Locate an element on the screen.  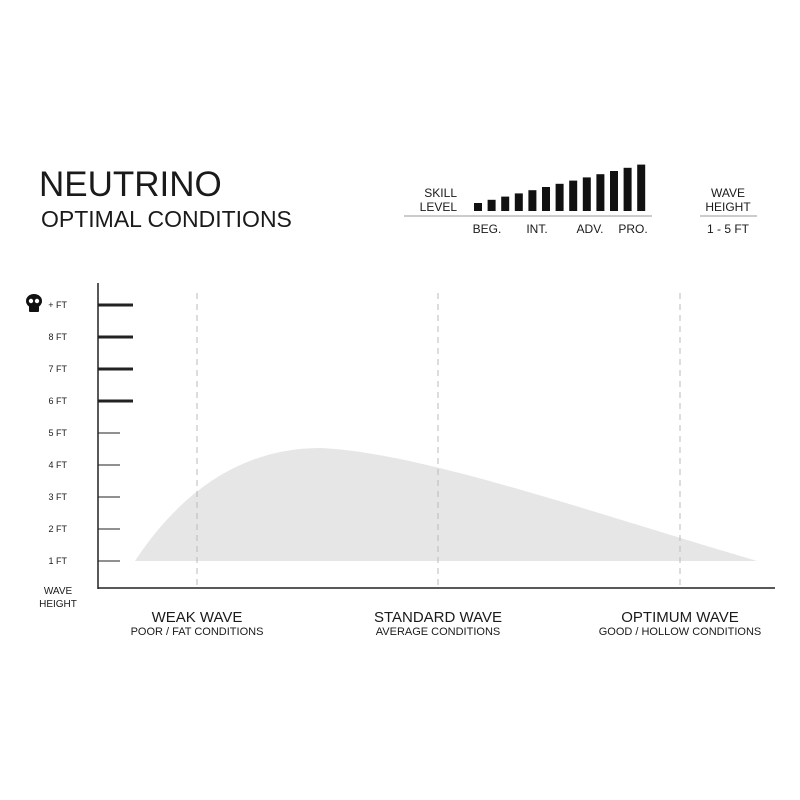
y-tick-label: 1 FT is located at coordinates (57, 561).